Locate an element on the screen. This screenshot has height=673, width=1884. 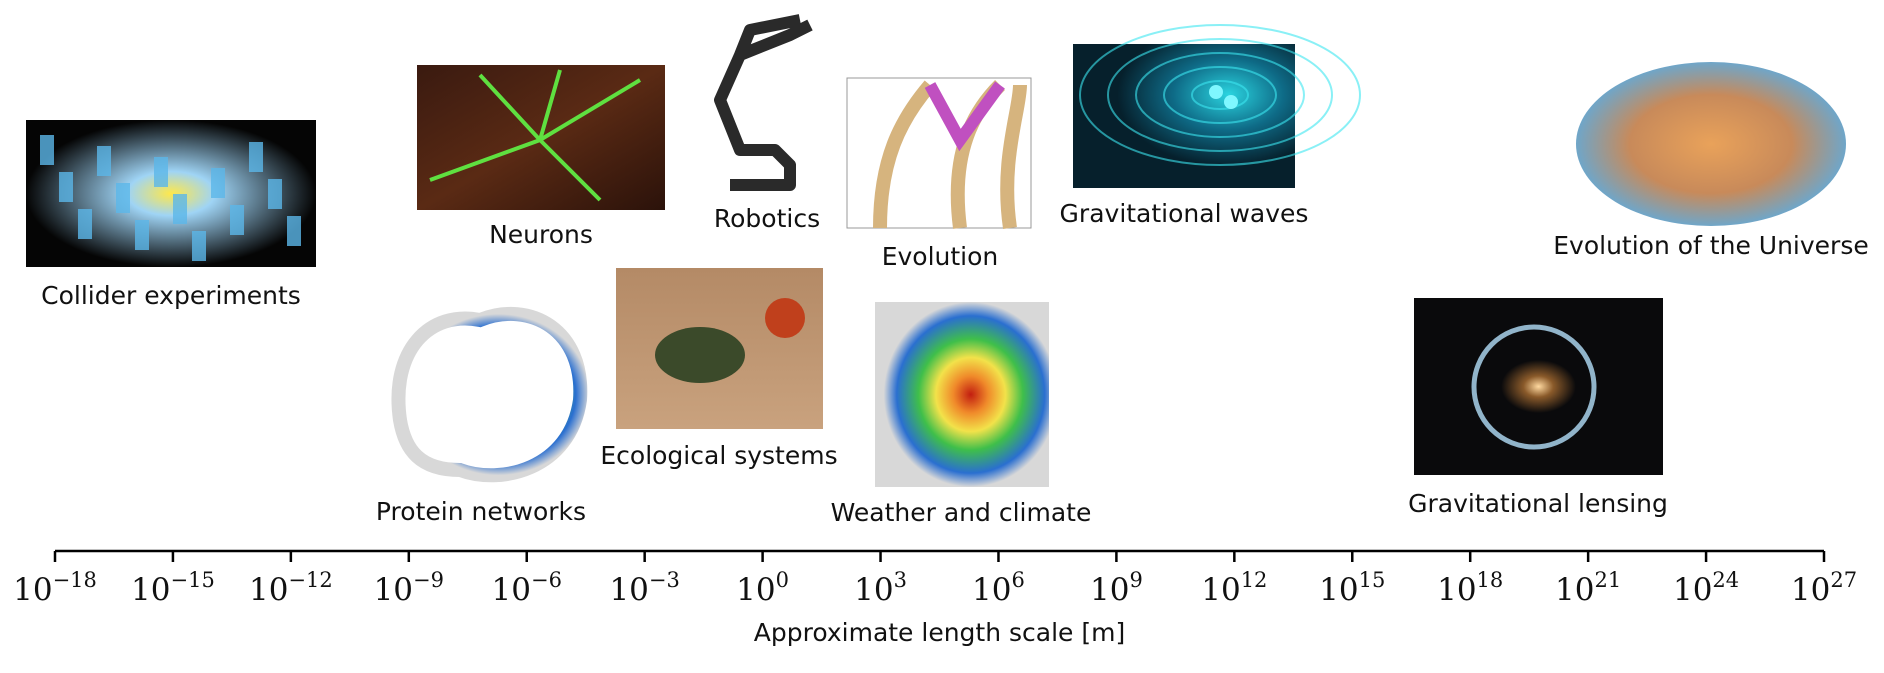
tick-label: 10⁻¹² is located at coordinates (291, 588).